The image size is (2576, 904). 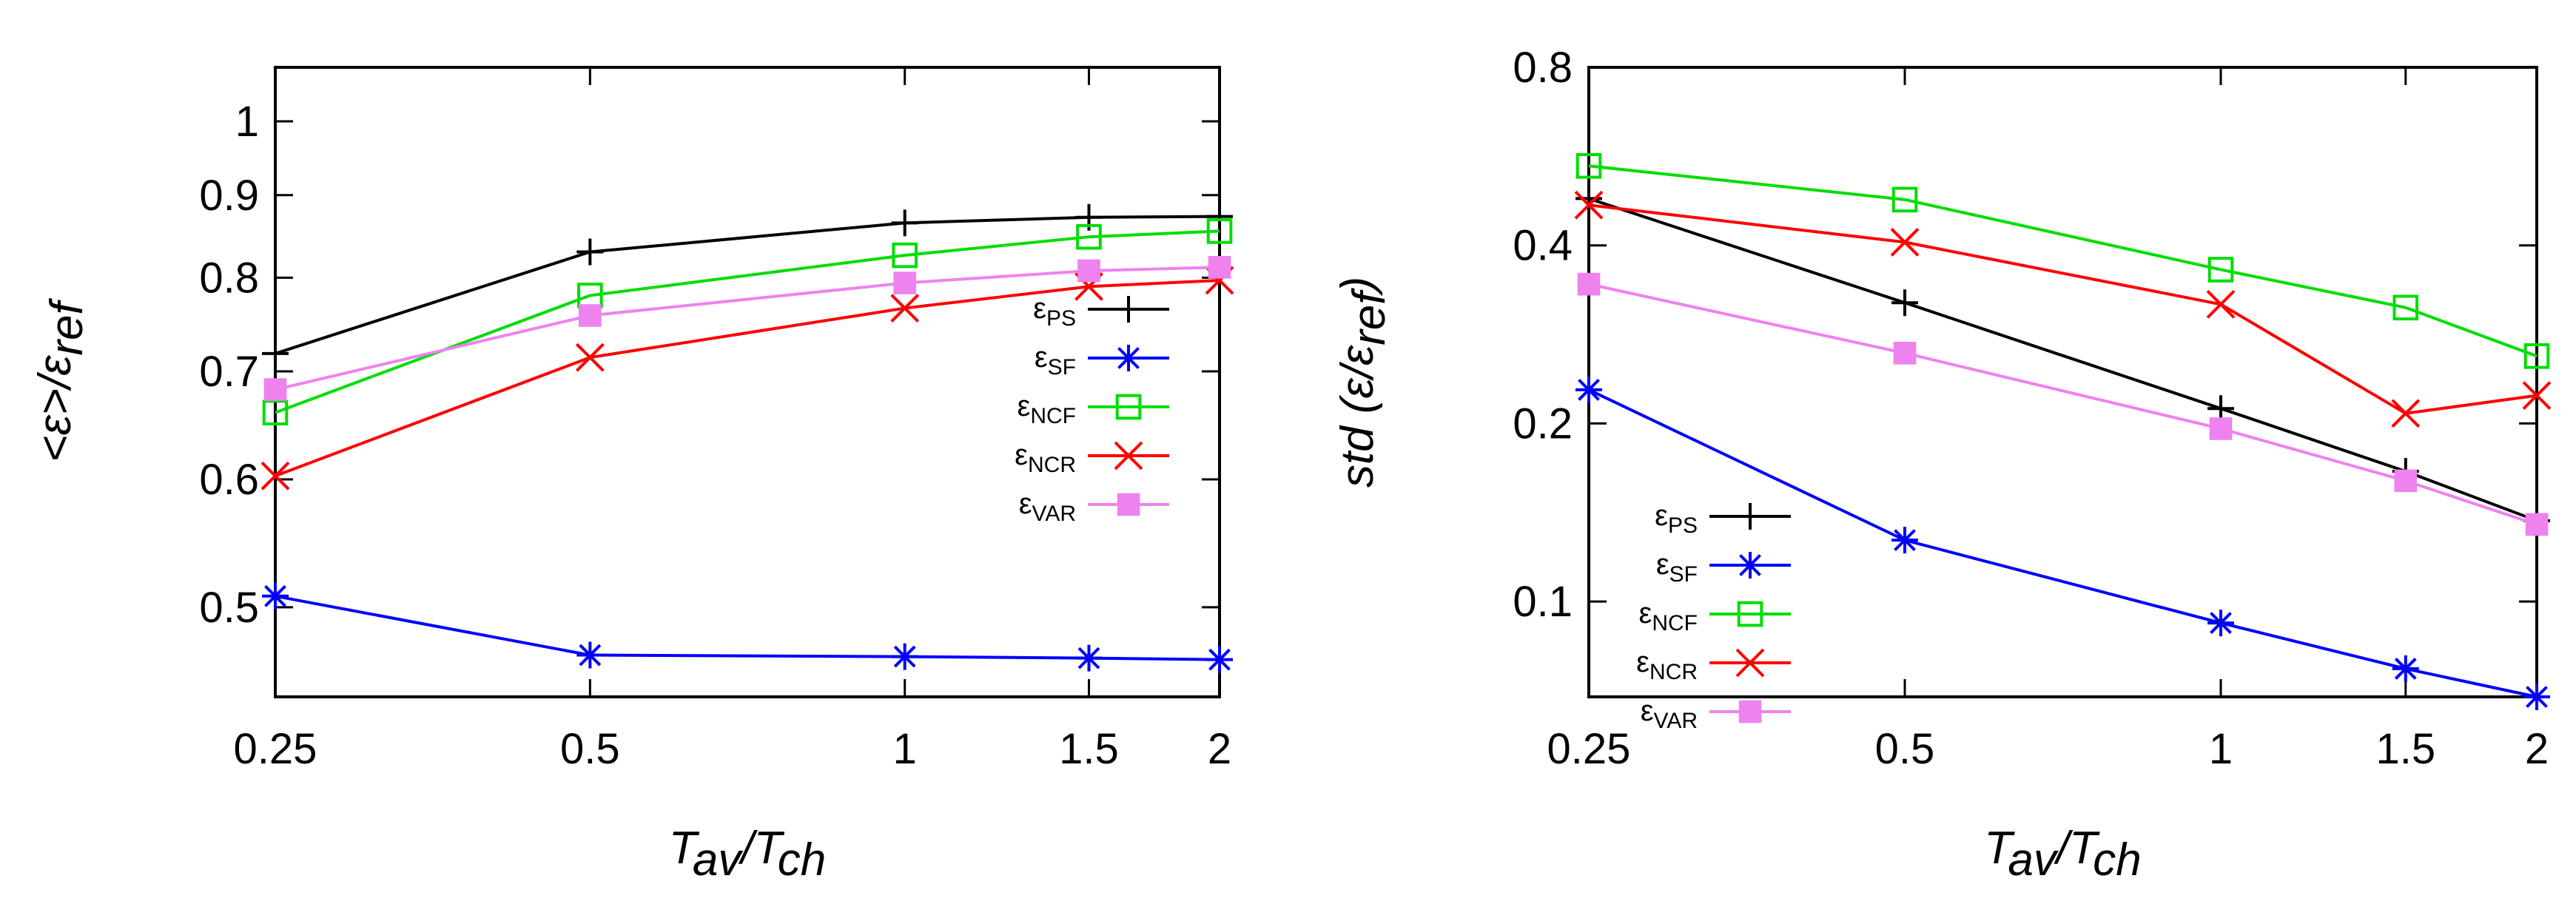 I want to click on y-tick-label: 0.7, so click(x=229, y=372).